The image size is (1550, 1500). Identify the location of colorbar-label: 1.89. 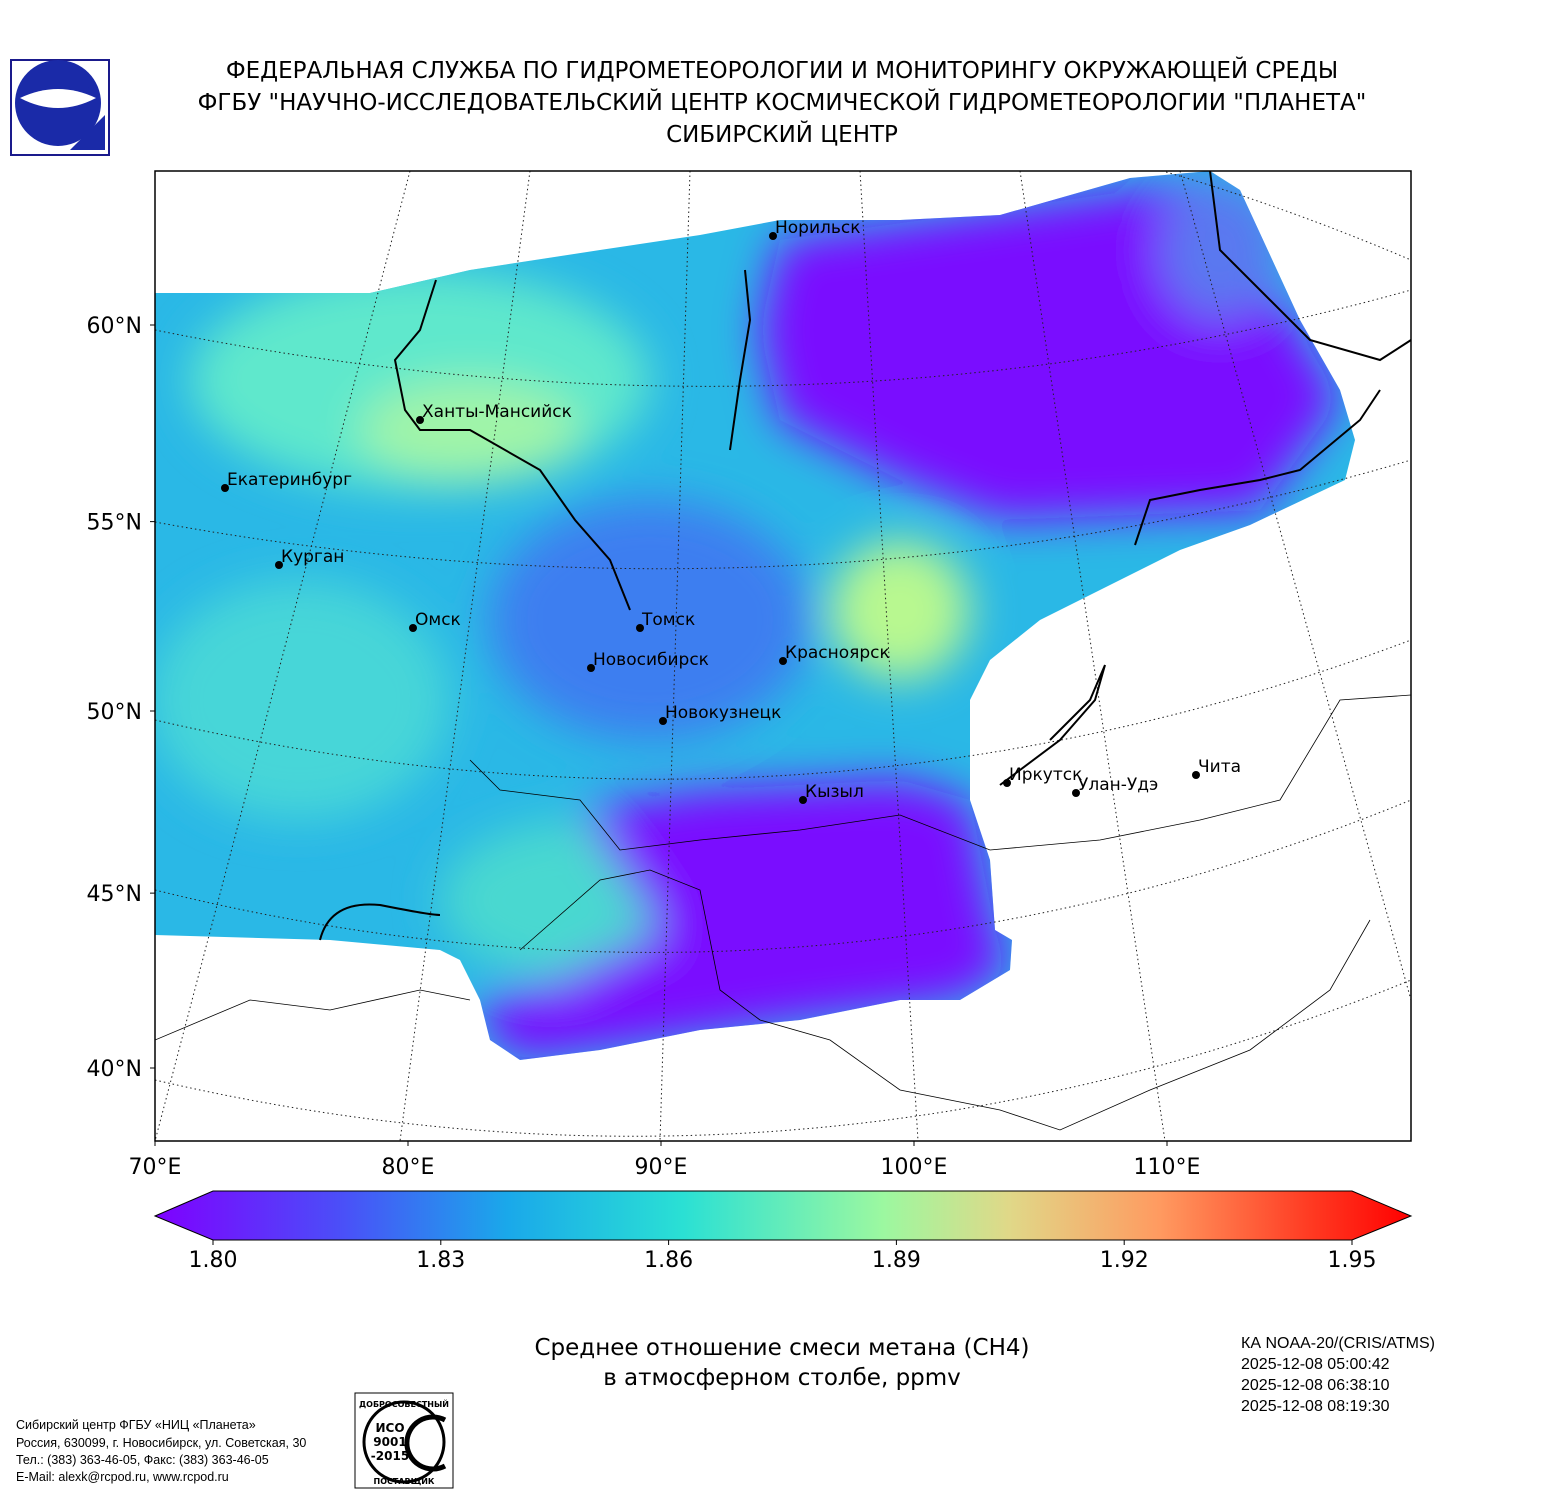
(896, 1260).